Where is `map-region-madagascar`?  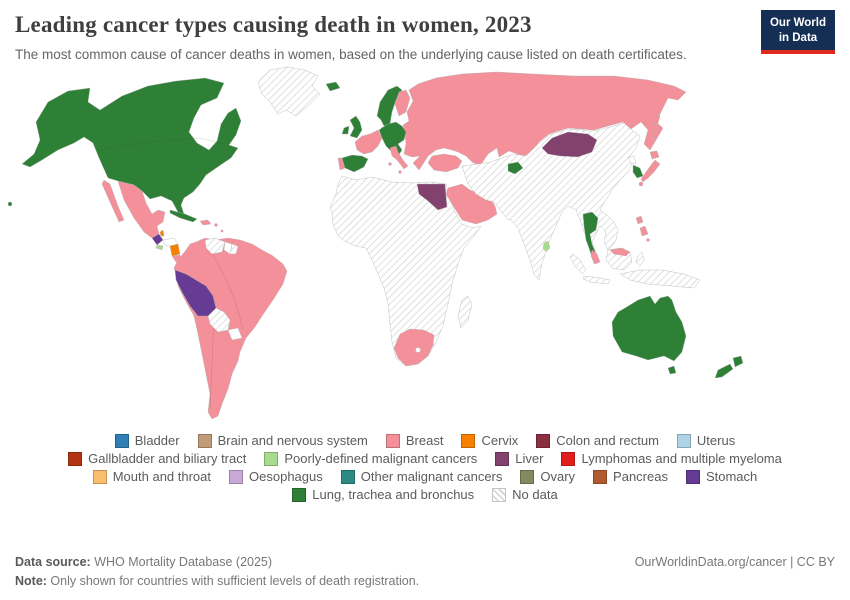
map-region-madagascar is located at coordinates (465, 312).